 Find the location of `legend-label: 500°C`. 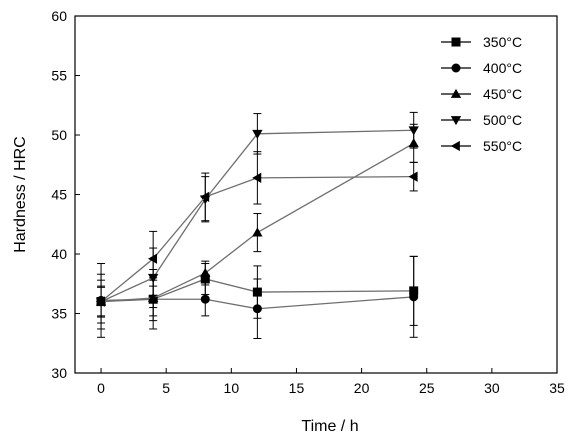

legend-label: 500°C is located at coordinates (502, 120).